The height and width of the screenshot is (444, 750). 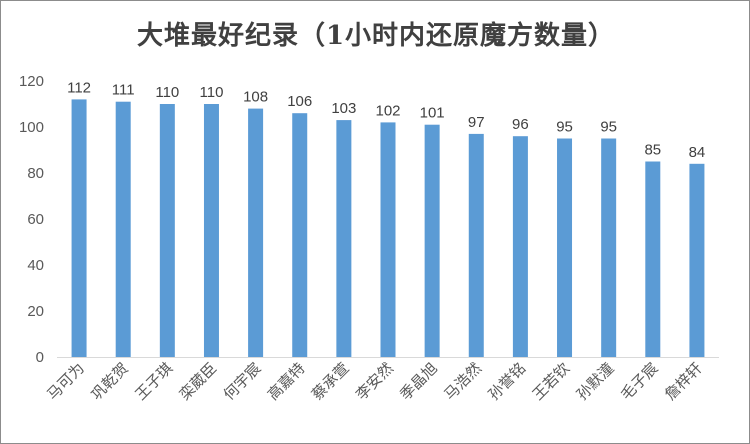 I want to click on x-tick-label: 何宇宸, so click(x=242, y=381).